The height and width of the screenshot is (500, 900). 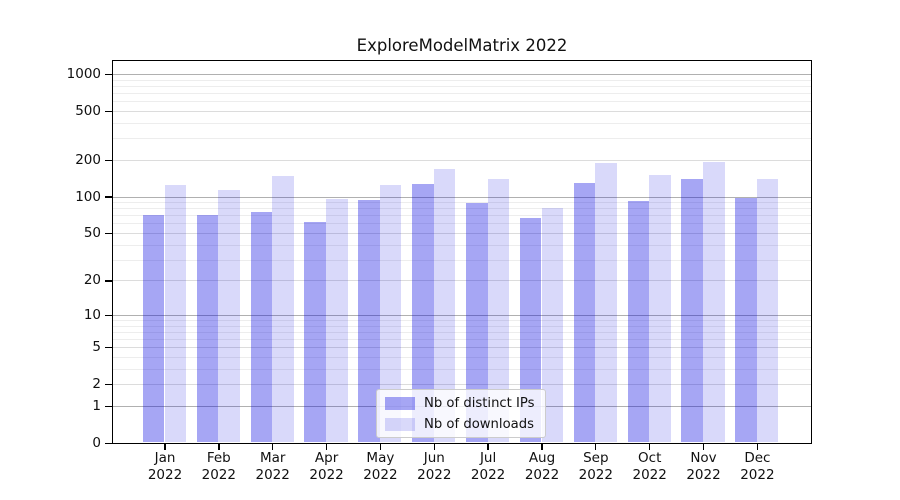 What do you see at coordinates (92, 280) in the screenshot?
I see `y-axis-tick-label: 20` at bounding box center [92, 280].